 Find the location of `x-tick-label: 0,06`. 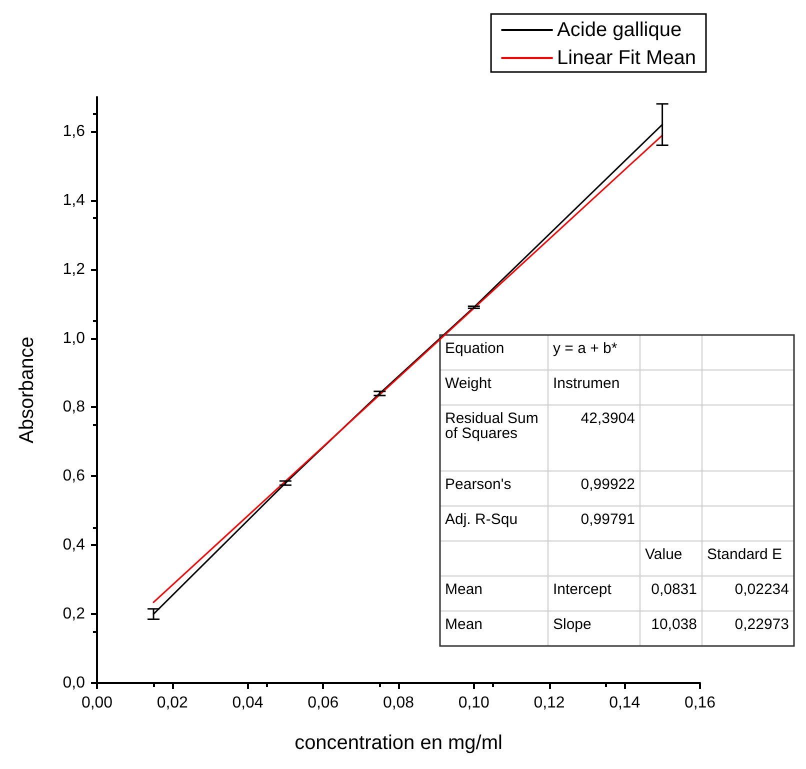

x-tick-label: 0,06 is located at coordinates (323, 703).